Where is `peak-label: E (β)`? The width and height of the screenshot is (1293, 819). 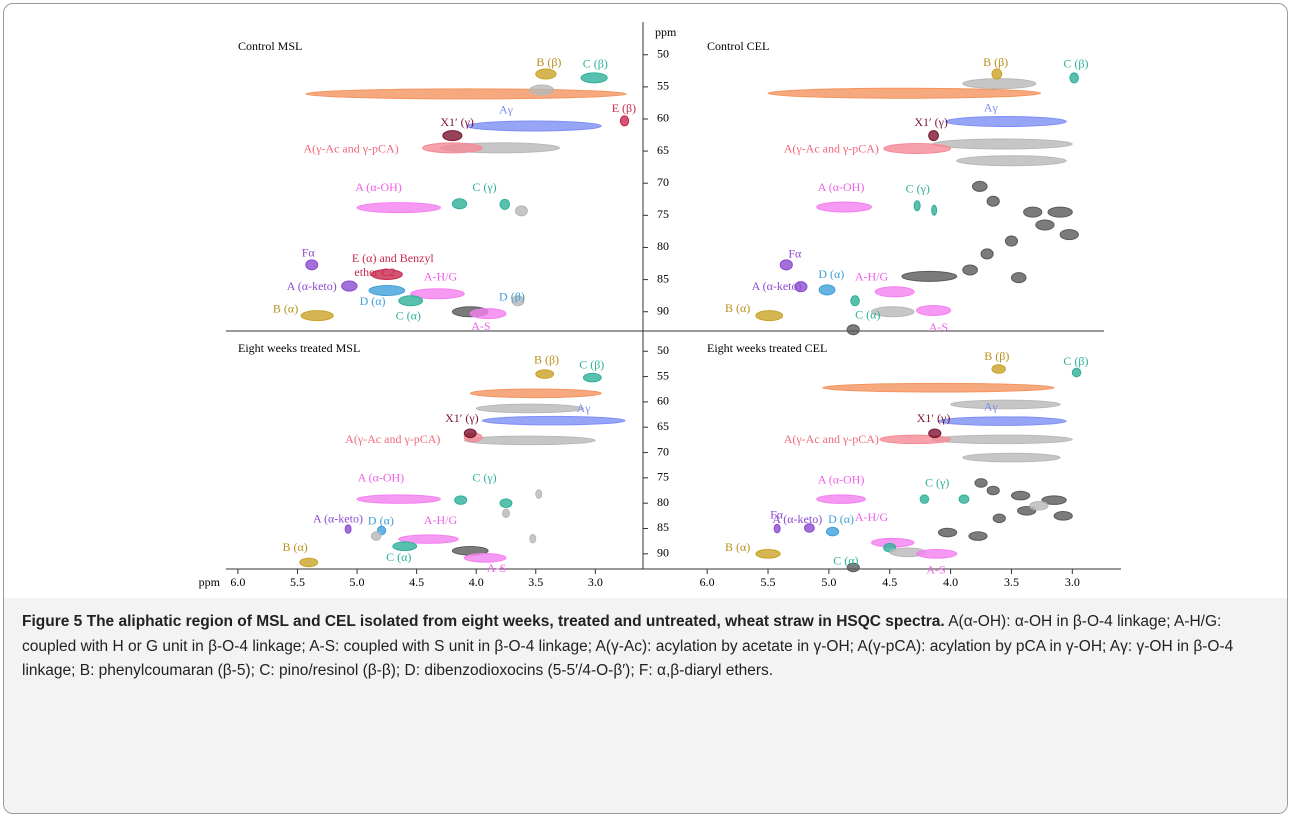 peak-label: E (β) is located at coordinates (624, 108).